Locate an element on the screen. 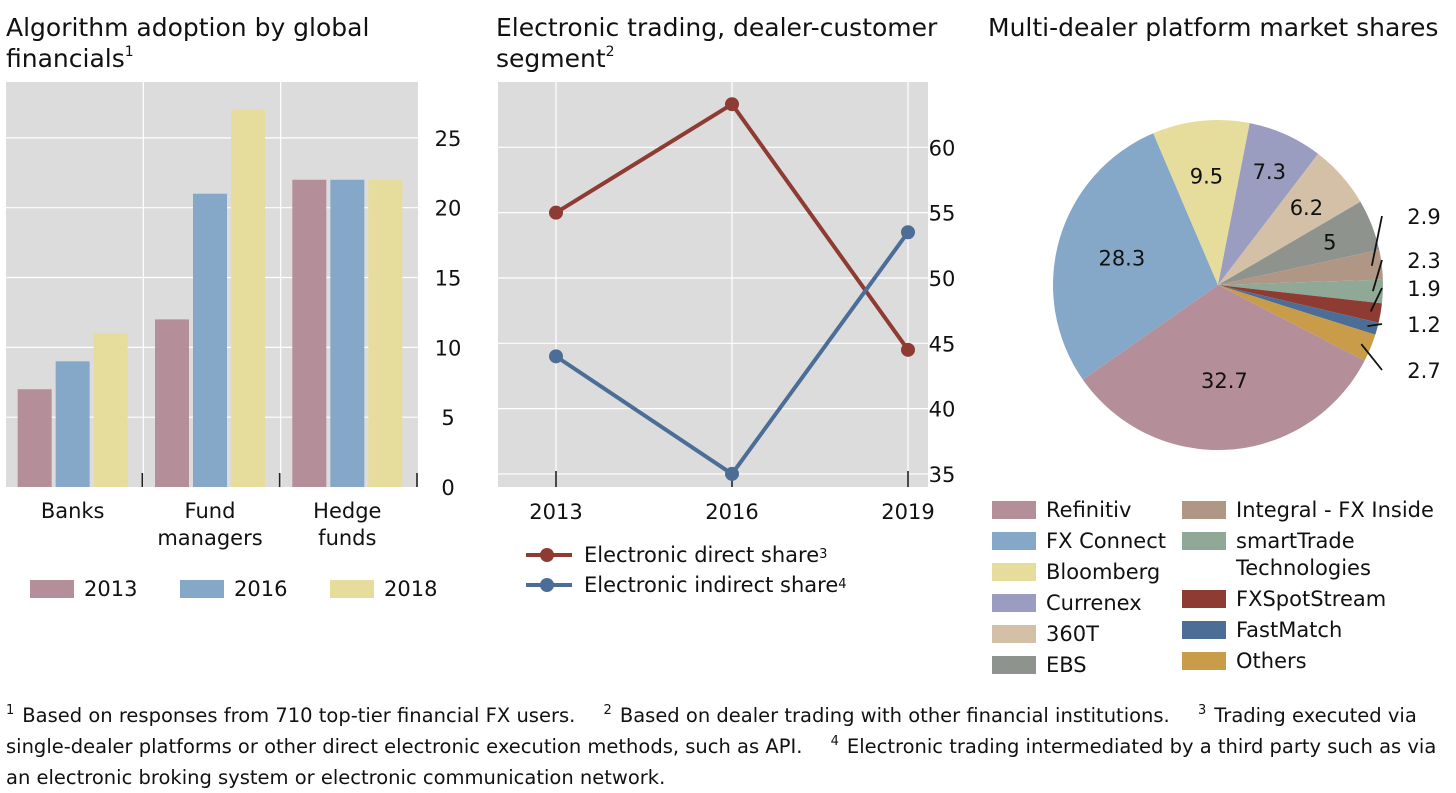 The height and width of the screenshot is (793, 1456). bar-chart-title-text: Algorithm adoption by global financials is located at coordinates (188, 43).